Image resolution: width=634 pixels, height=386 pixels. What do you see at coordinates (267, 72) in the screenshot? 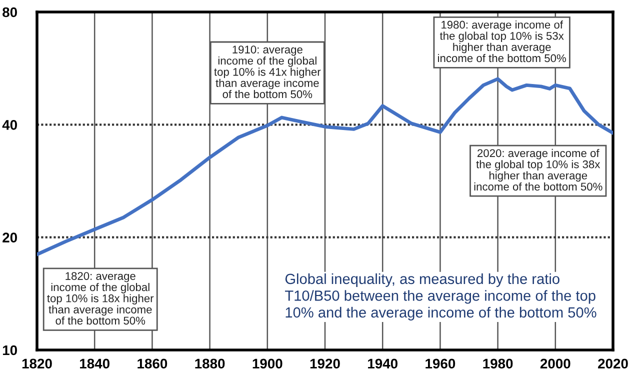
I see `annotation: 1910: average income of the global top 10% is 41x higher than average income of the bottom 50%` at bounding box center [267, 72].